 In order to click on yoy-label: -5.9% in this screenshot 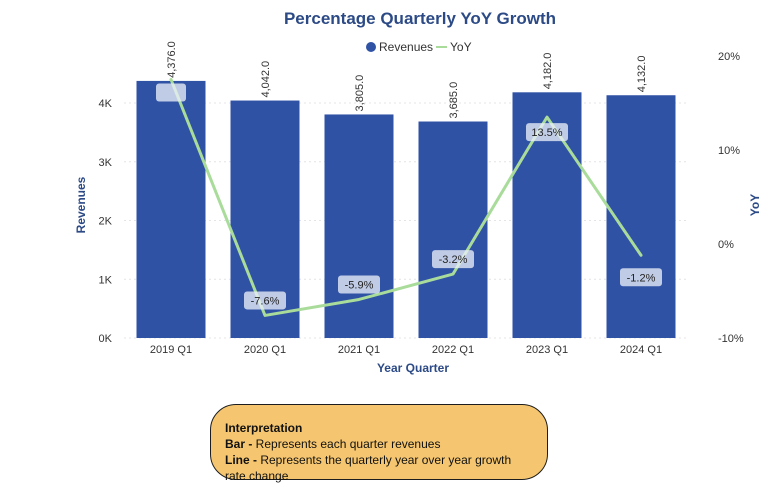, I will do `click(359, 285)`.